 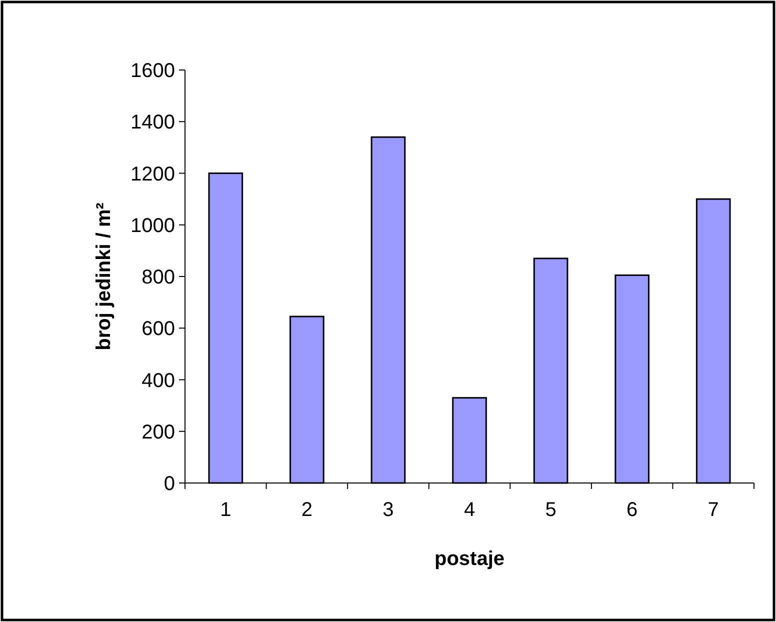 I want to click on x-tick-label: 1, so click(x=226, y=510).